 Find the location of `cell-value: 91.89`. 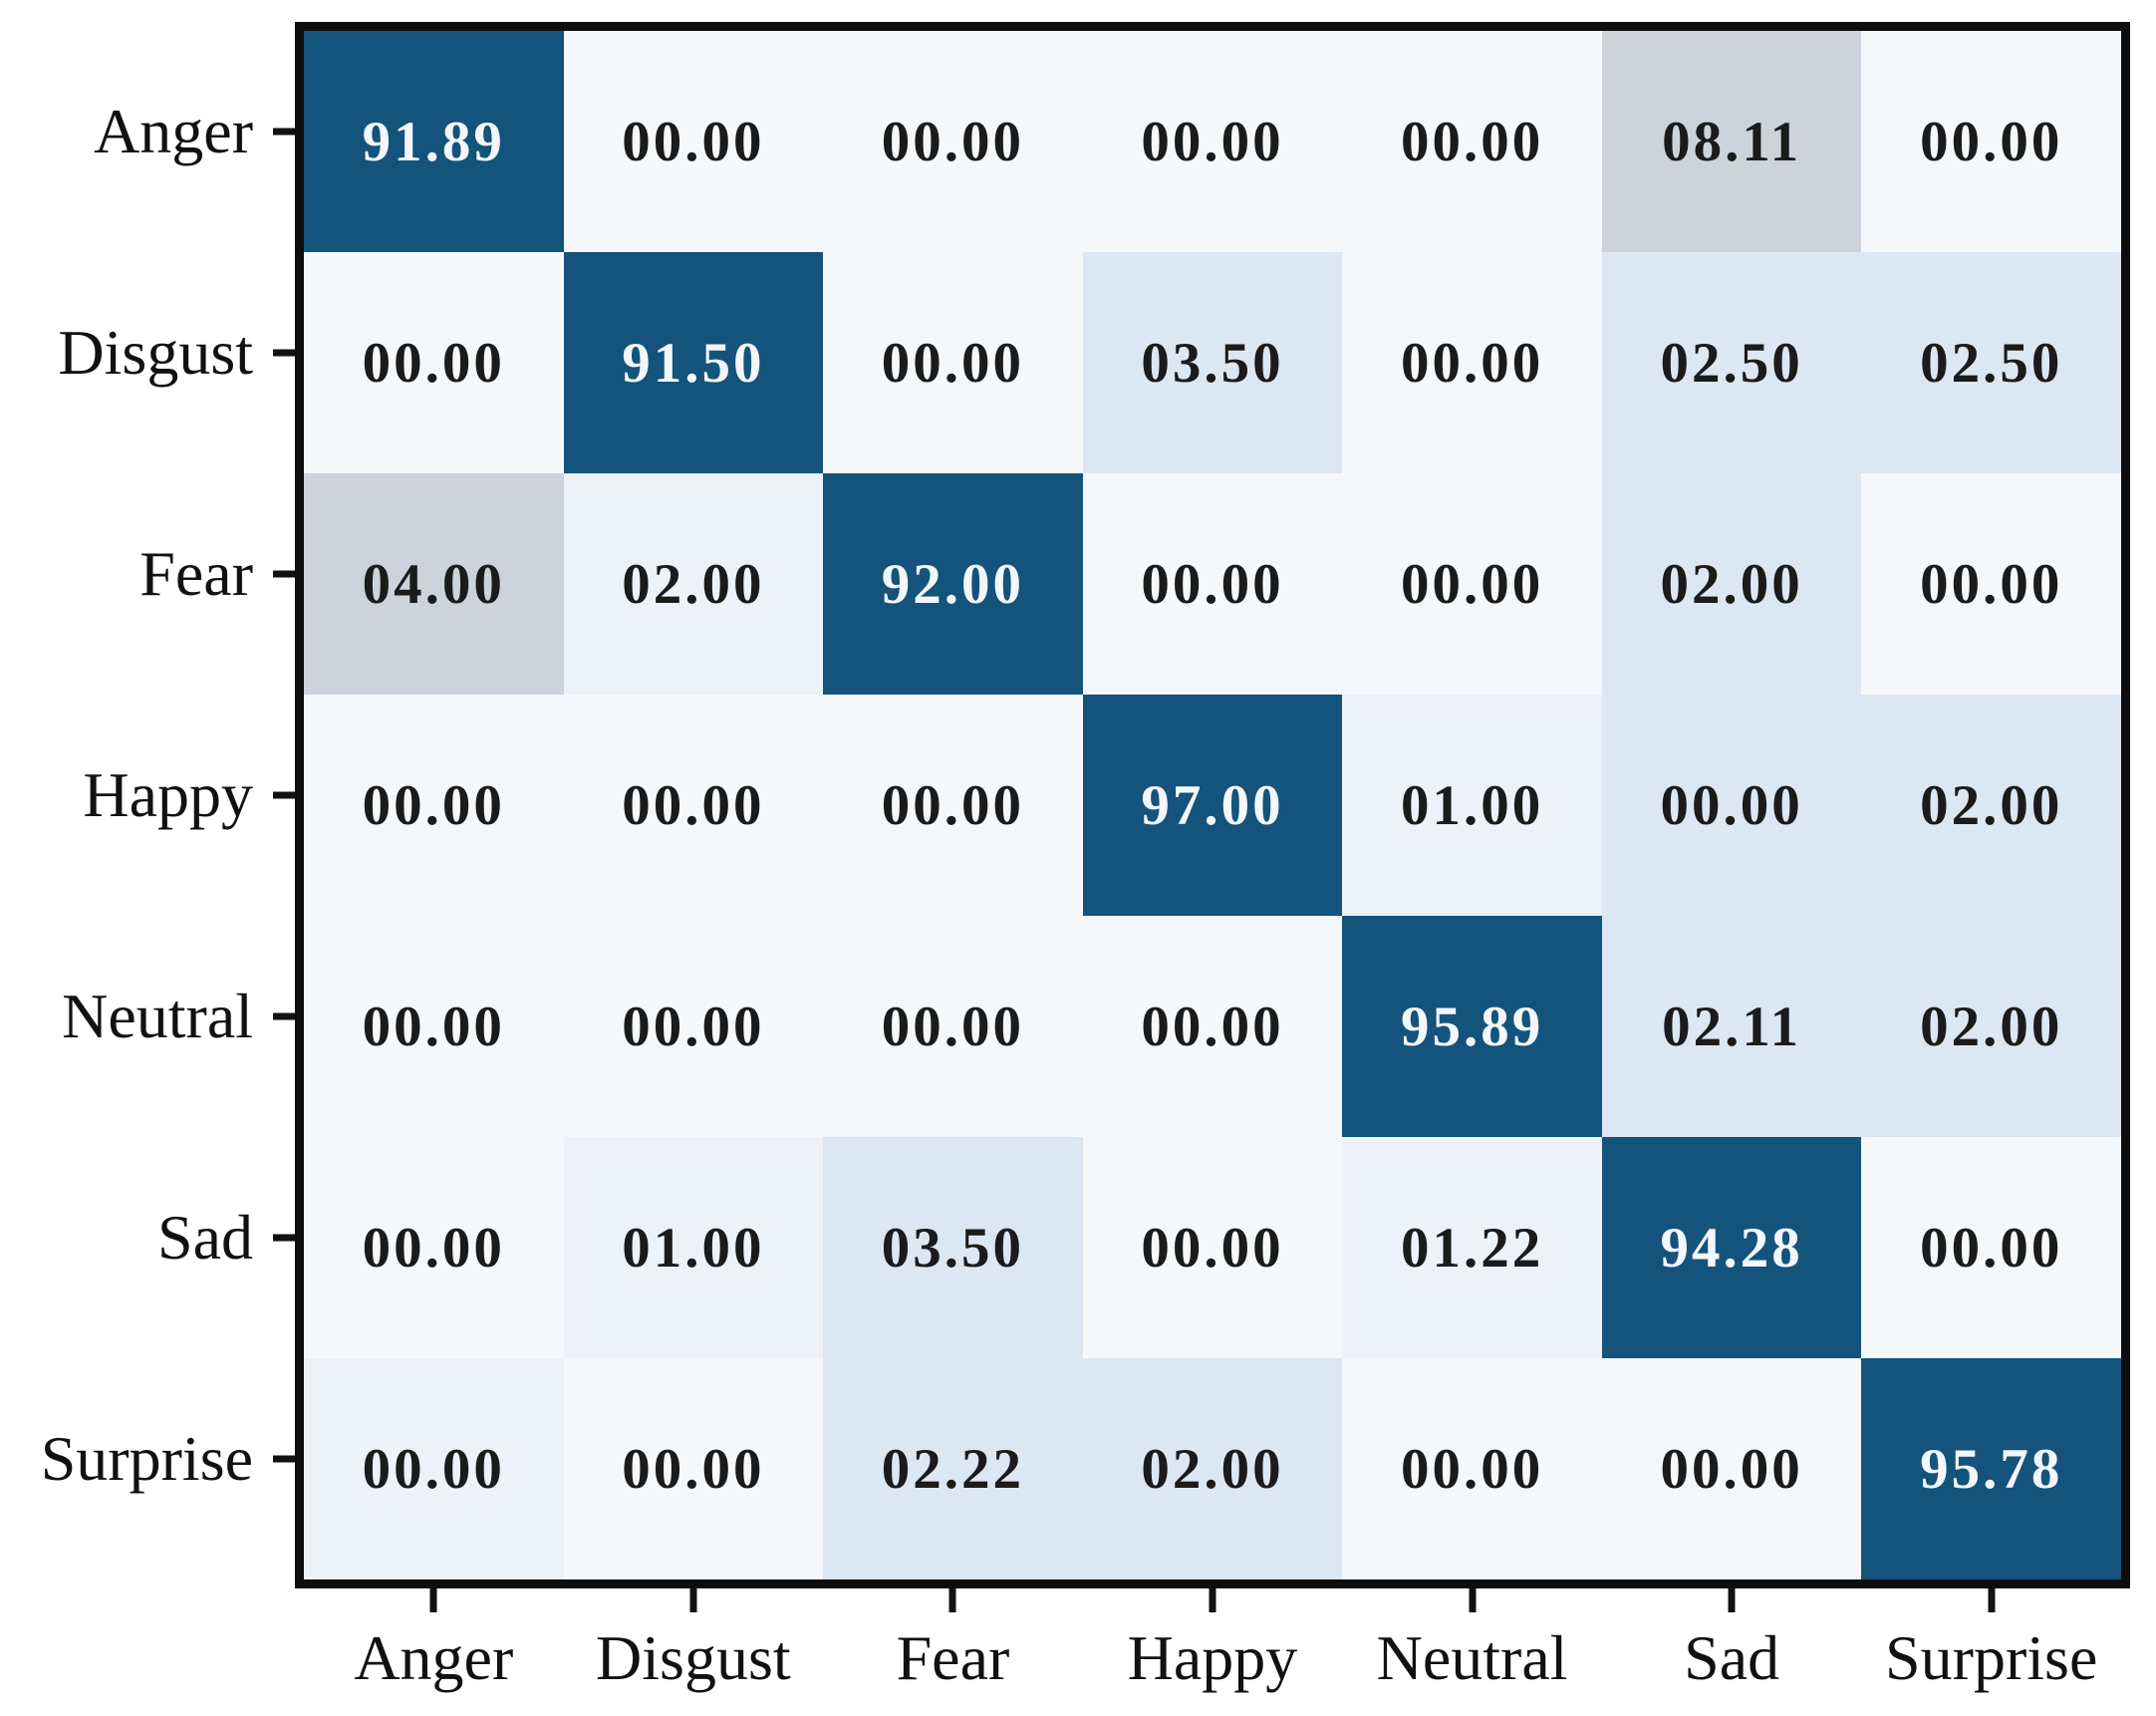

cell-value: 91.89 is located at coordinates (433, 141).